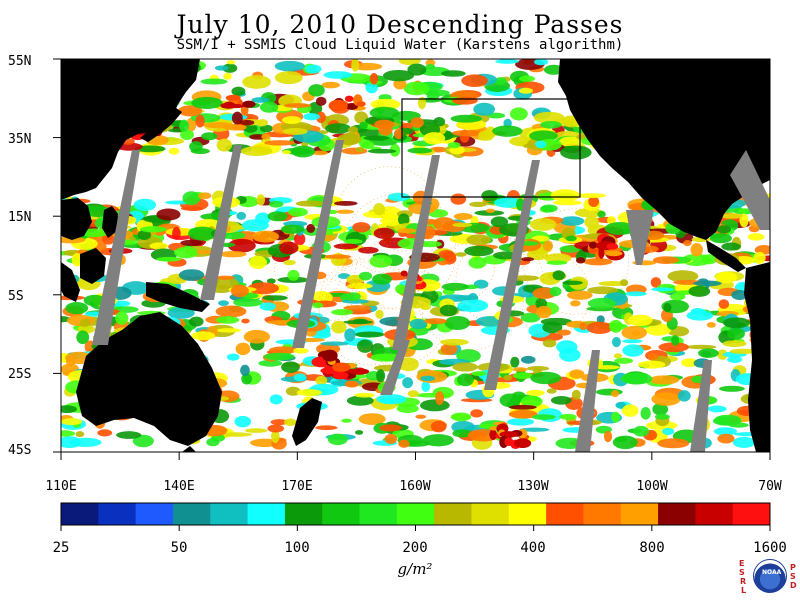 Image resolution: width=800 pixels, height=600 pixels. I want to click on colorbar-label-1600: 1600, so click(770, 548).